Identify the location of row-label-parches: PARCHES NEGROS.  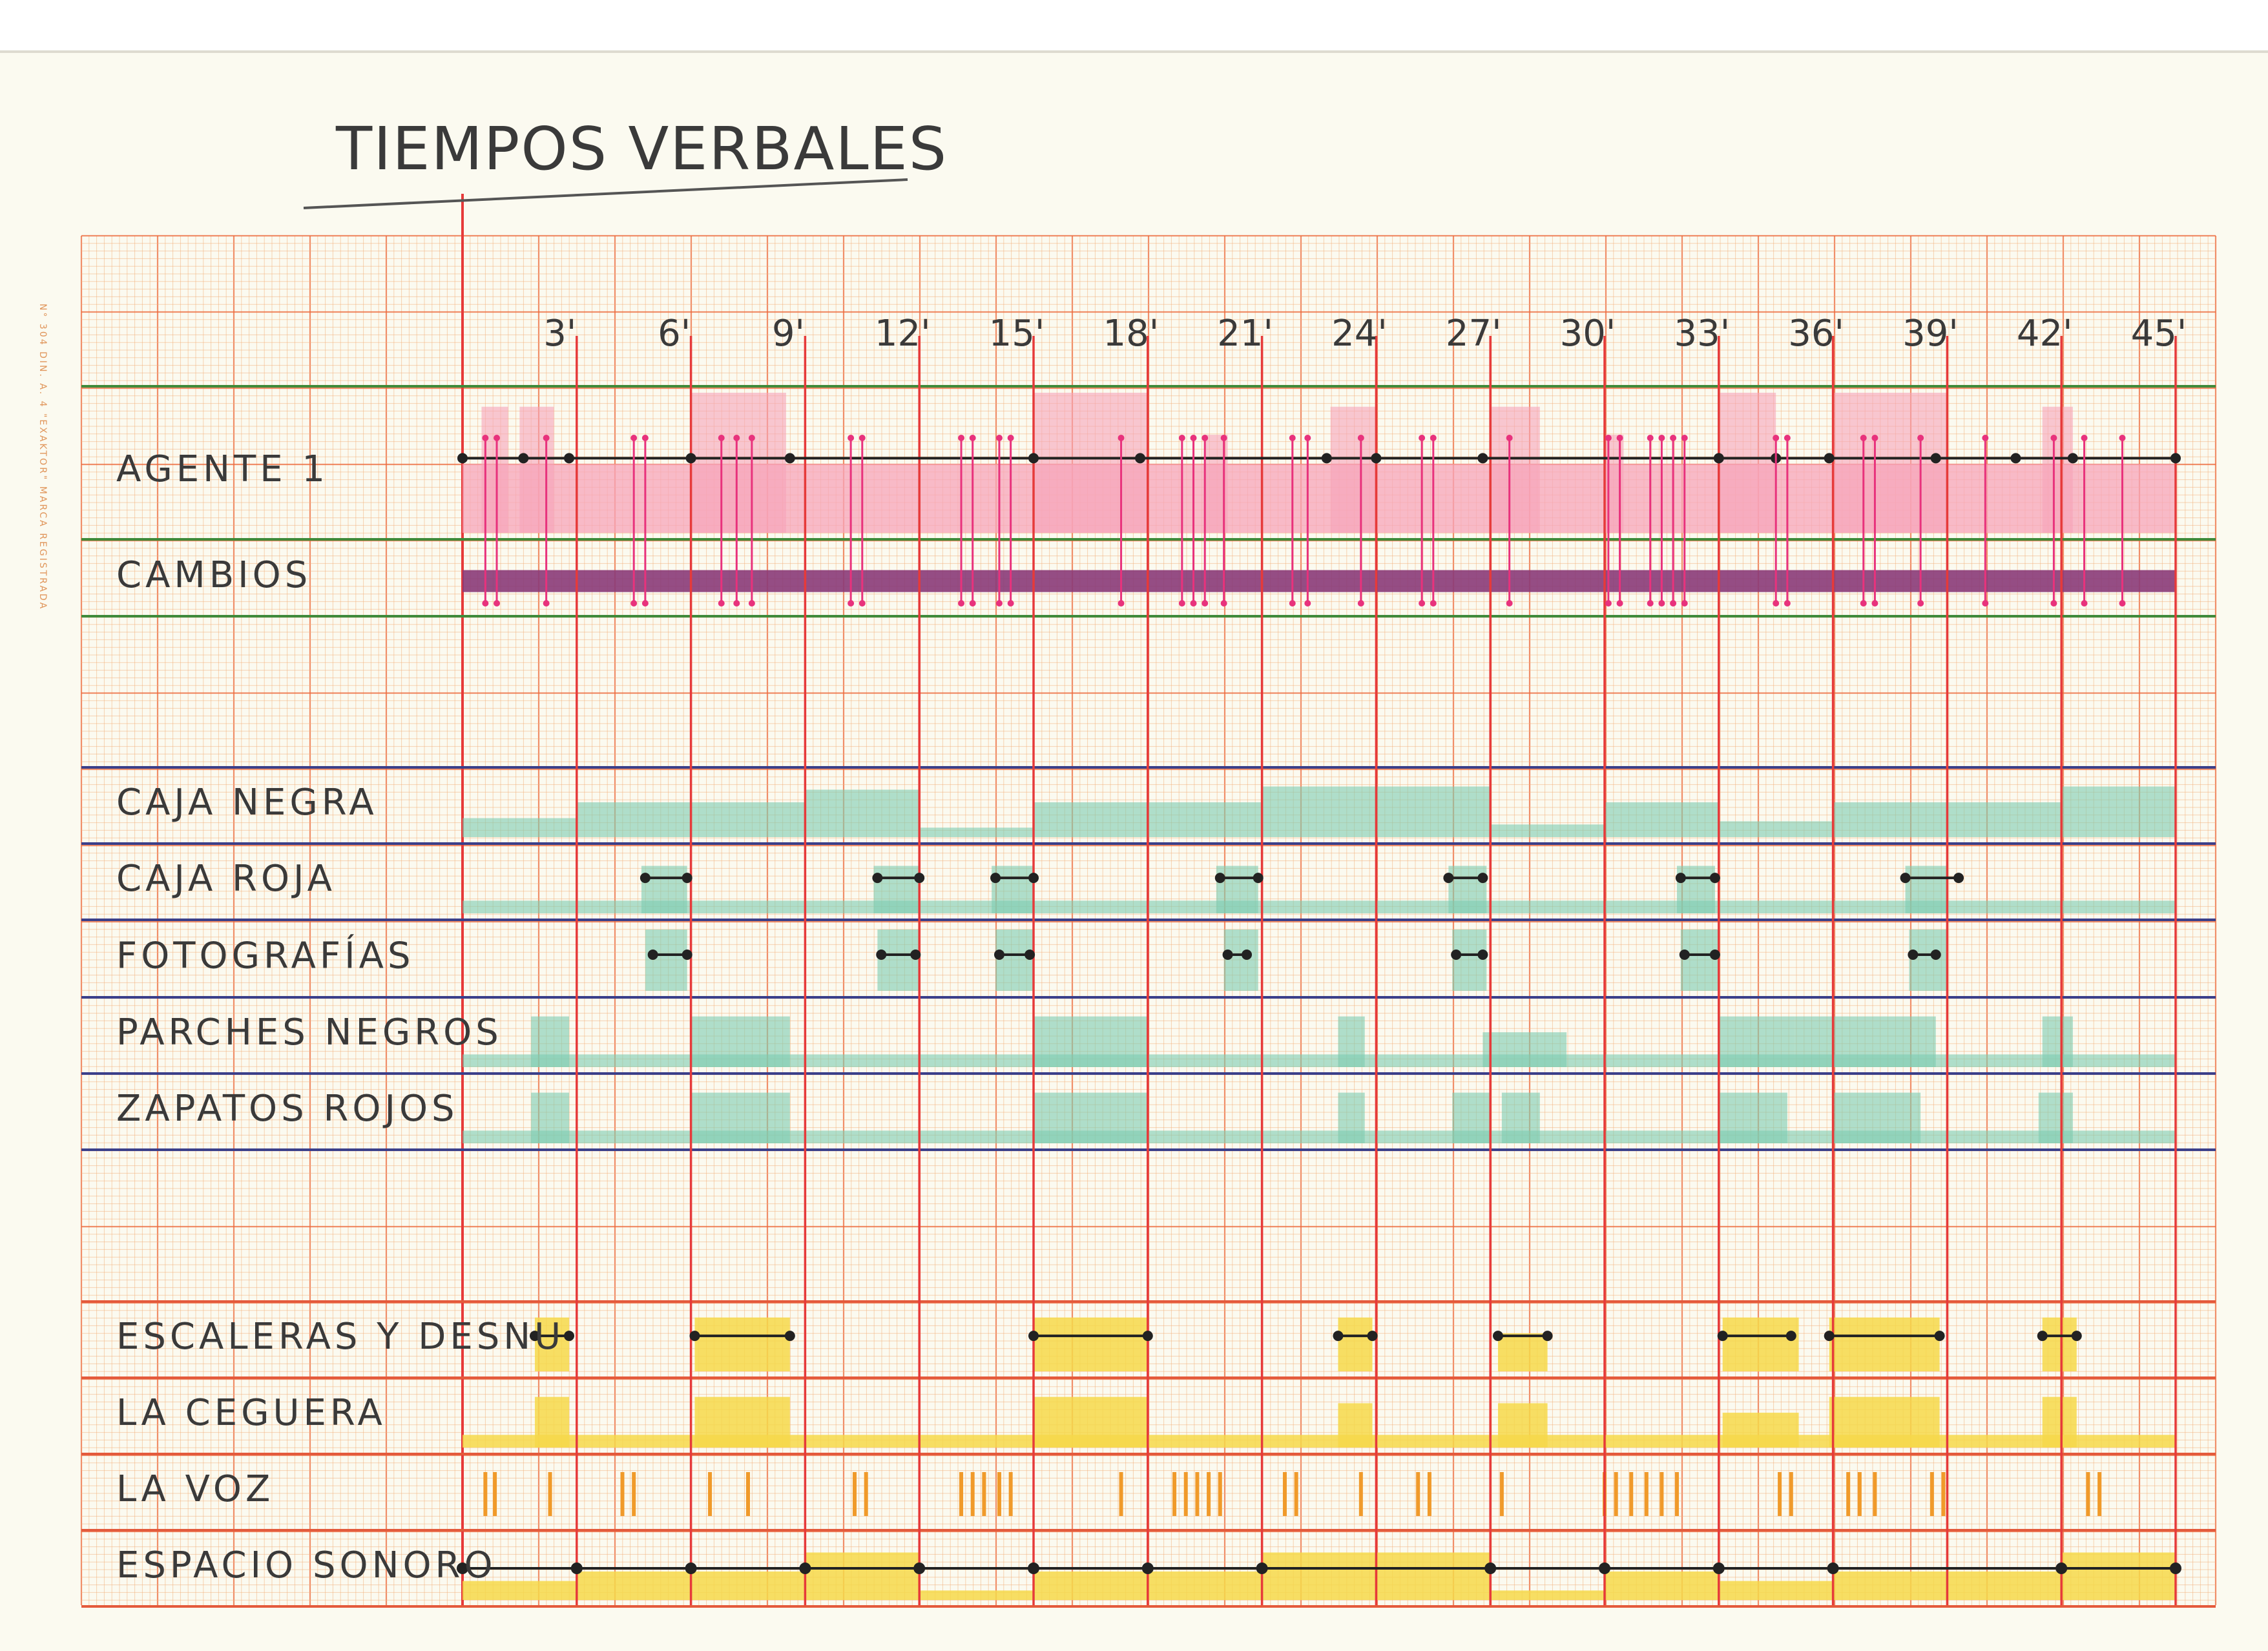
(309, 1033).